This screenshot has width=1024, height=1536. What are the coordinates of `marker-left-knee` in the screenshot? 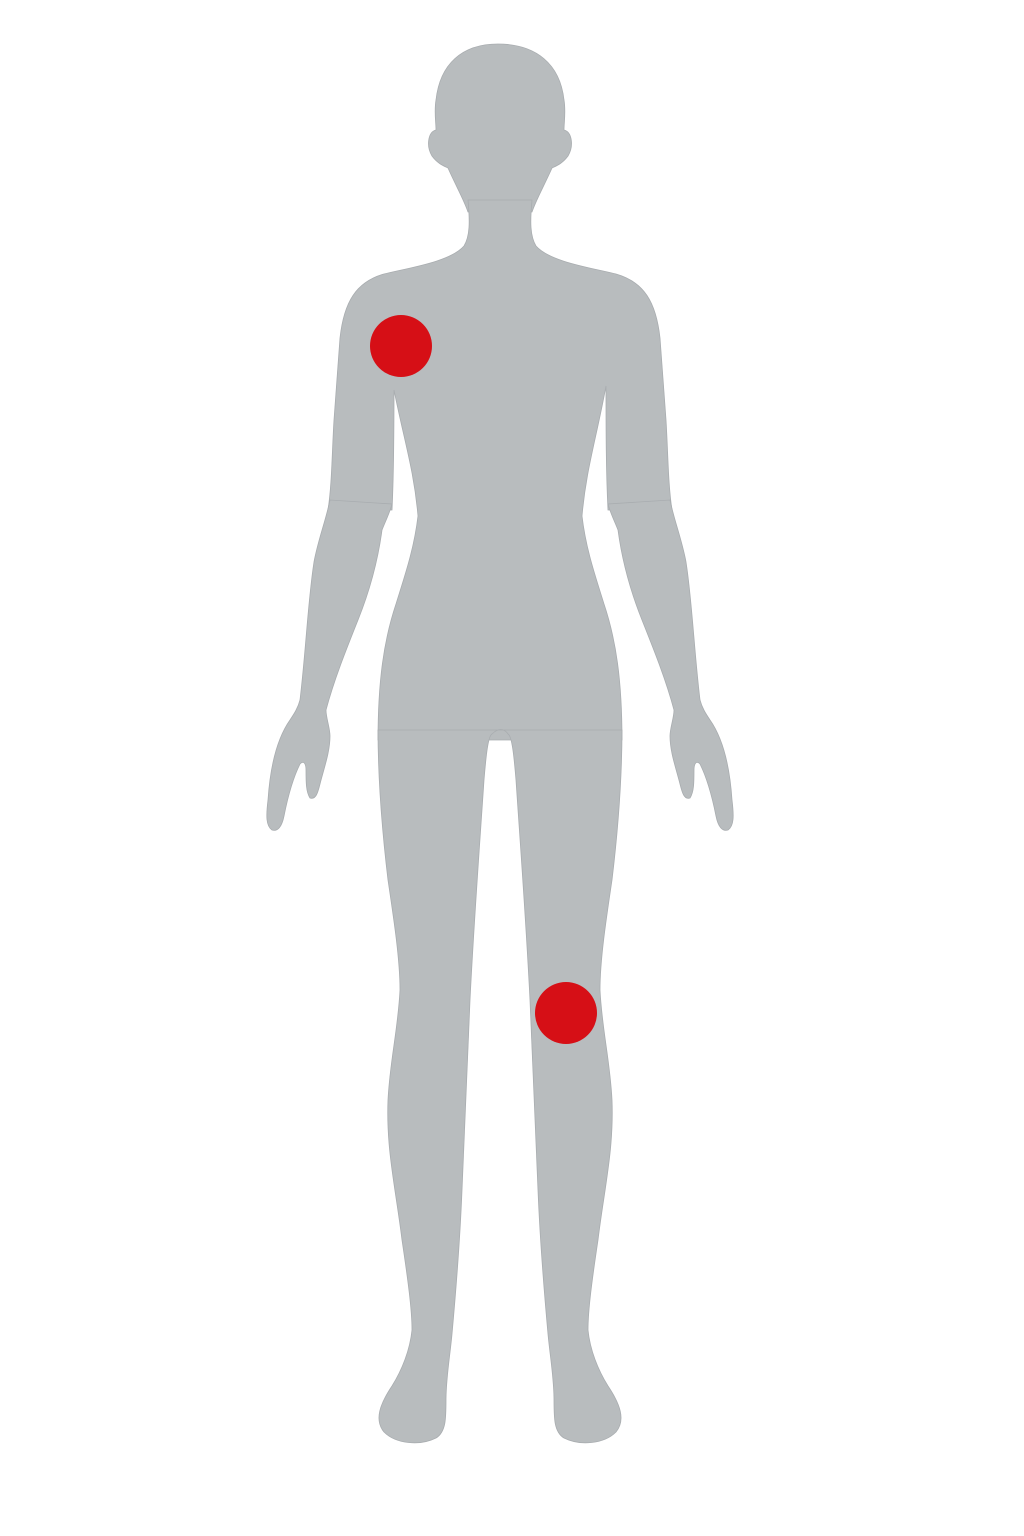 It's located at (566, 1013).